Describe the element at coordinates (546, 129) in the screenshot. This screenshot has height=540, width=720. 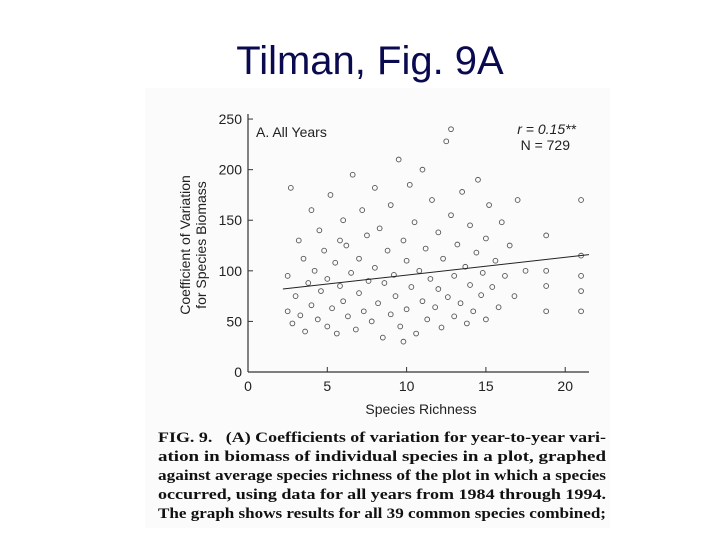
I see `annotation: r = 0.15**` at that location.